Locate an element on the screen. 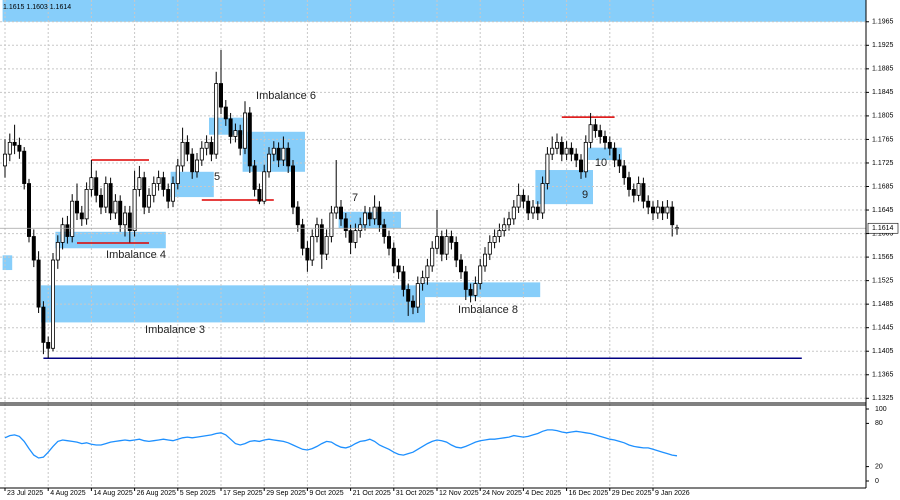 This screenshot has height=500, width=900. x-tick-label: 9 Jan 2026 is located at coordinates (672, 493).